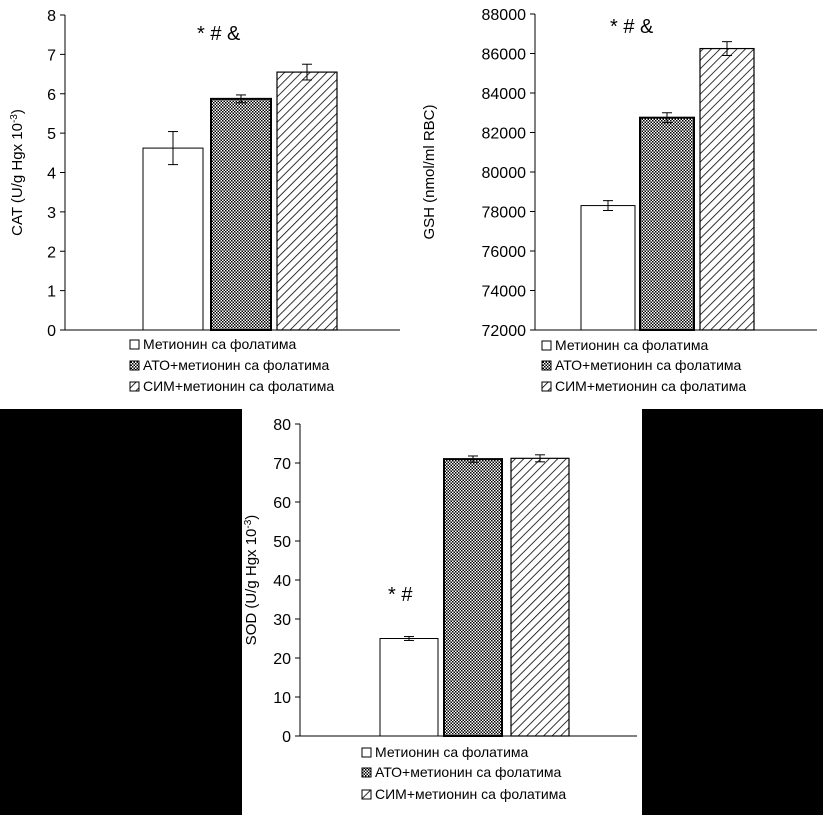 The height and width of the screenshot is (815, 823). I want to click on significance-annotation: * #, so click(400, 595).